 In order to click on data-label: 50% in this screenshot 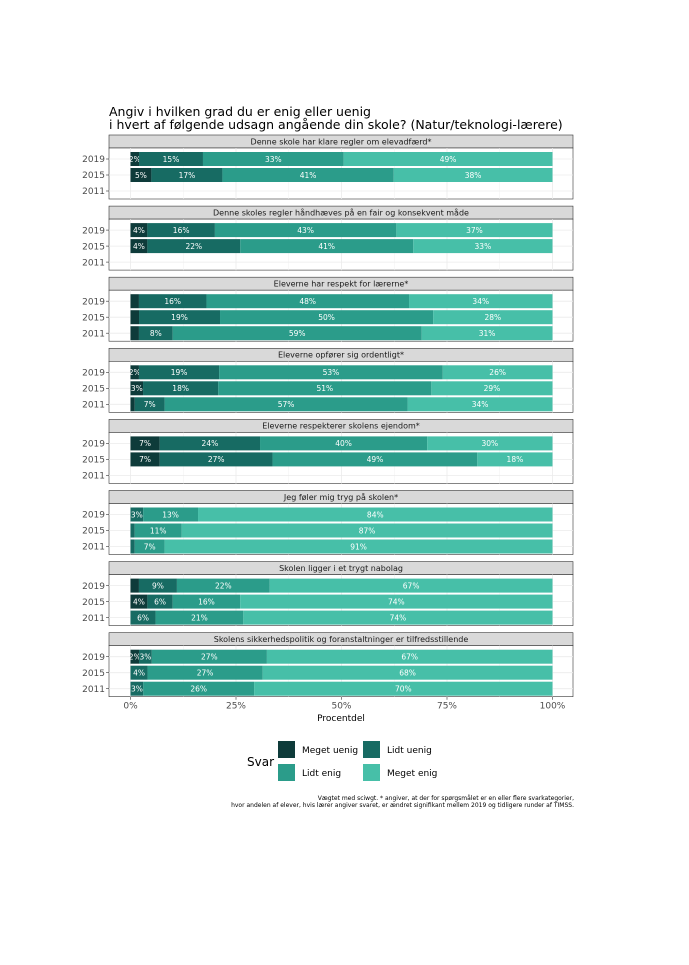, I will do `click(326, 317)`.